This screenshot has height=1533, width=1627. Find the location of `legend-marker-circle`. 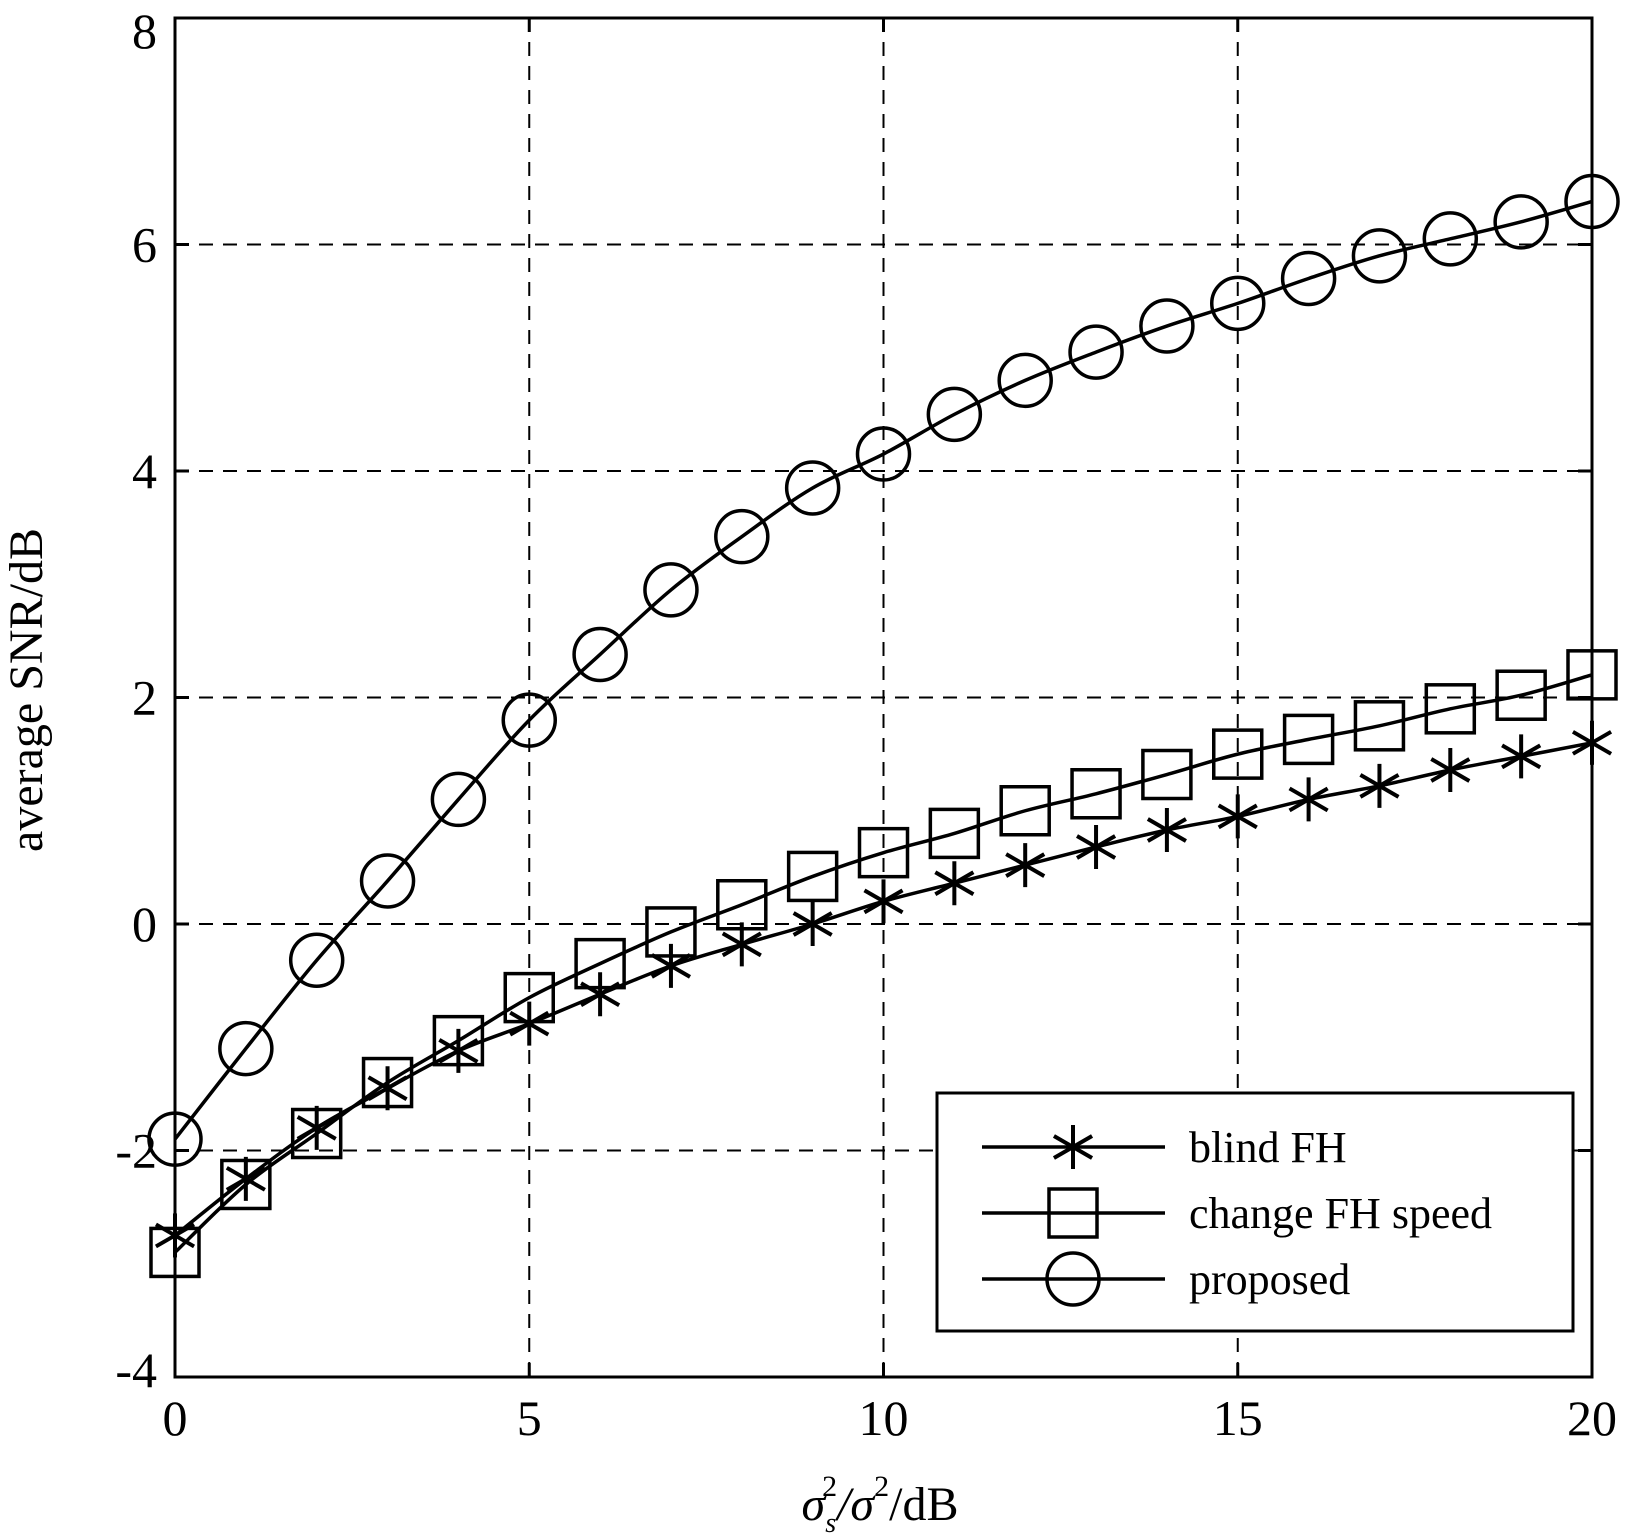

legend-marker-circle is located at coordinates (1073, 1279).